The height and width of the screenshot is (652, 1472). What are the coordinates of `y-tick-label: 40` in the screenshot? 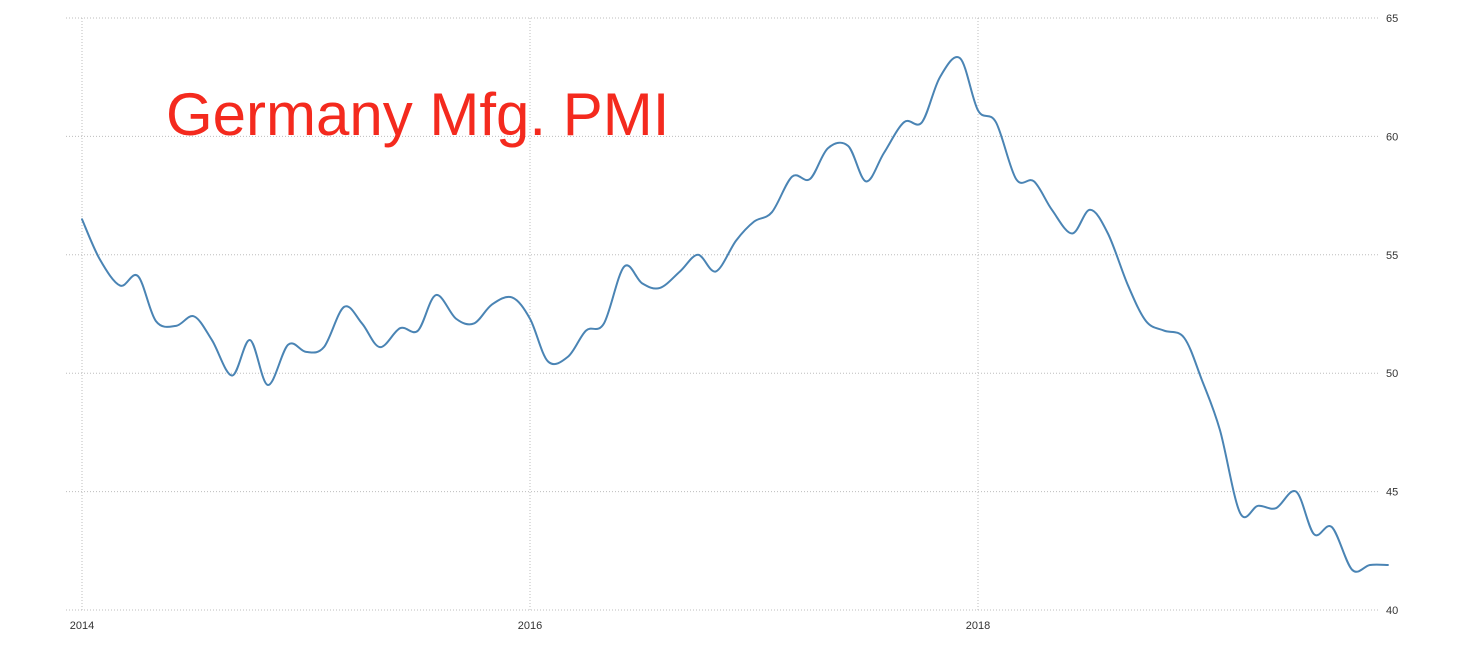 It's located at (1392, 611).